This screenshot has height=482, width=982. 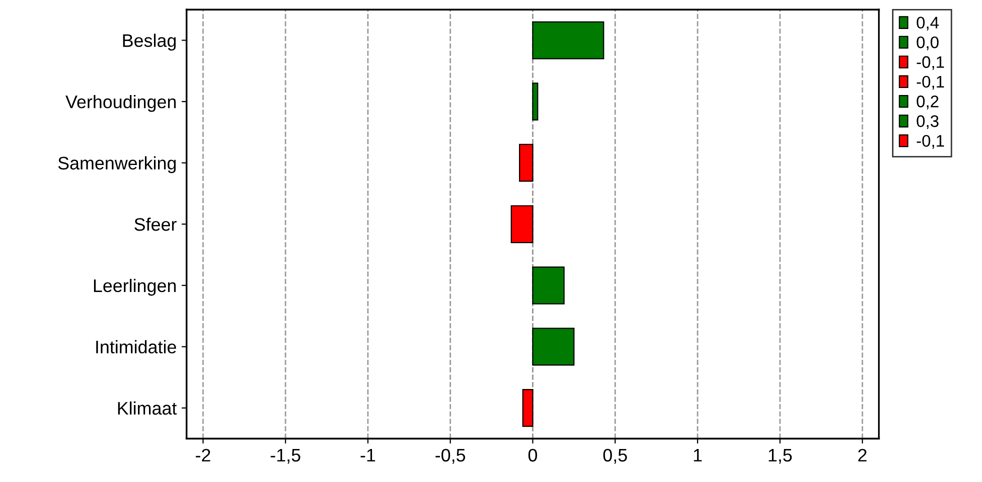 I want to click on y-tick-label: Verhoudingen, so click(x=120, y=103).